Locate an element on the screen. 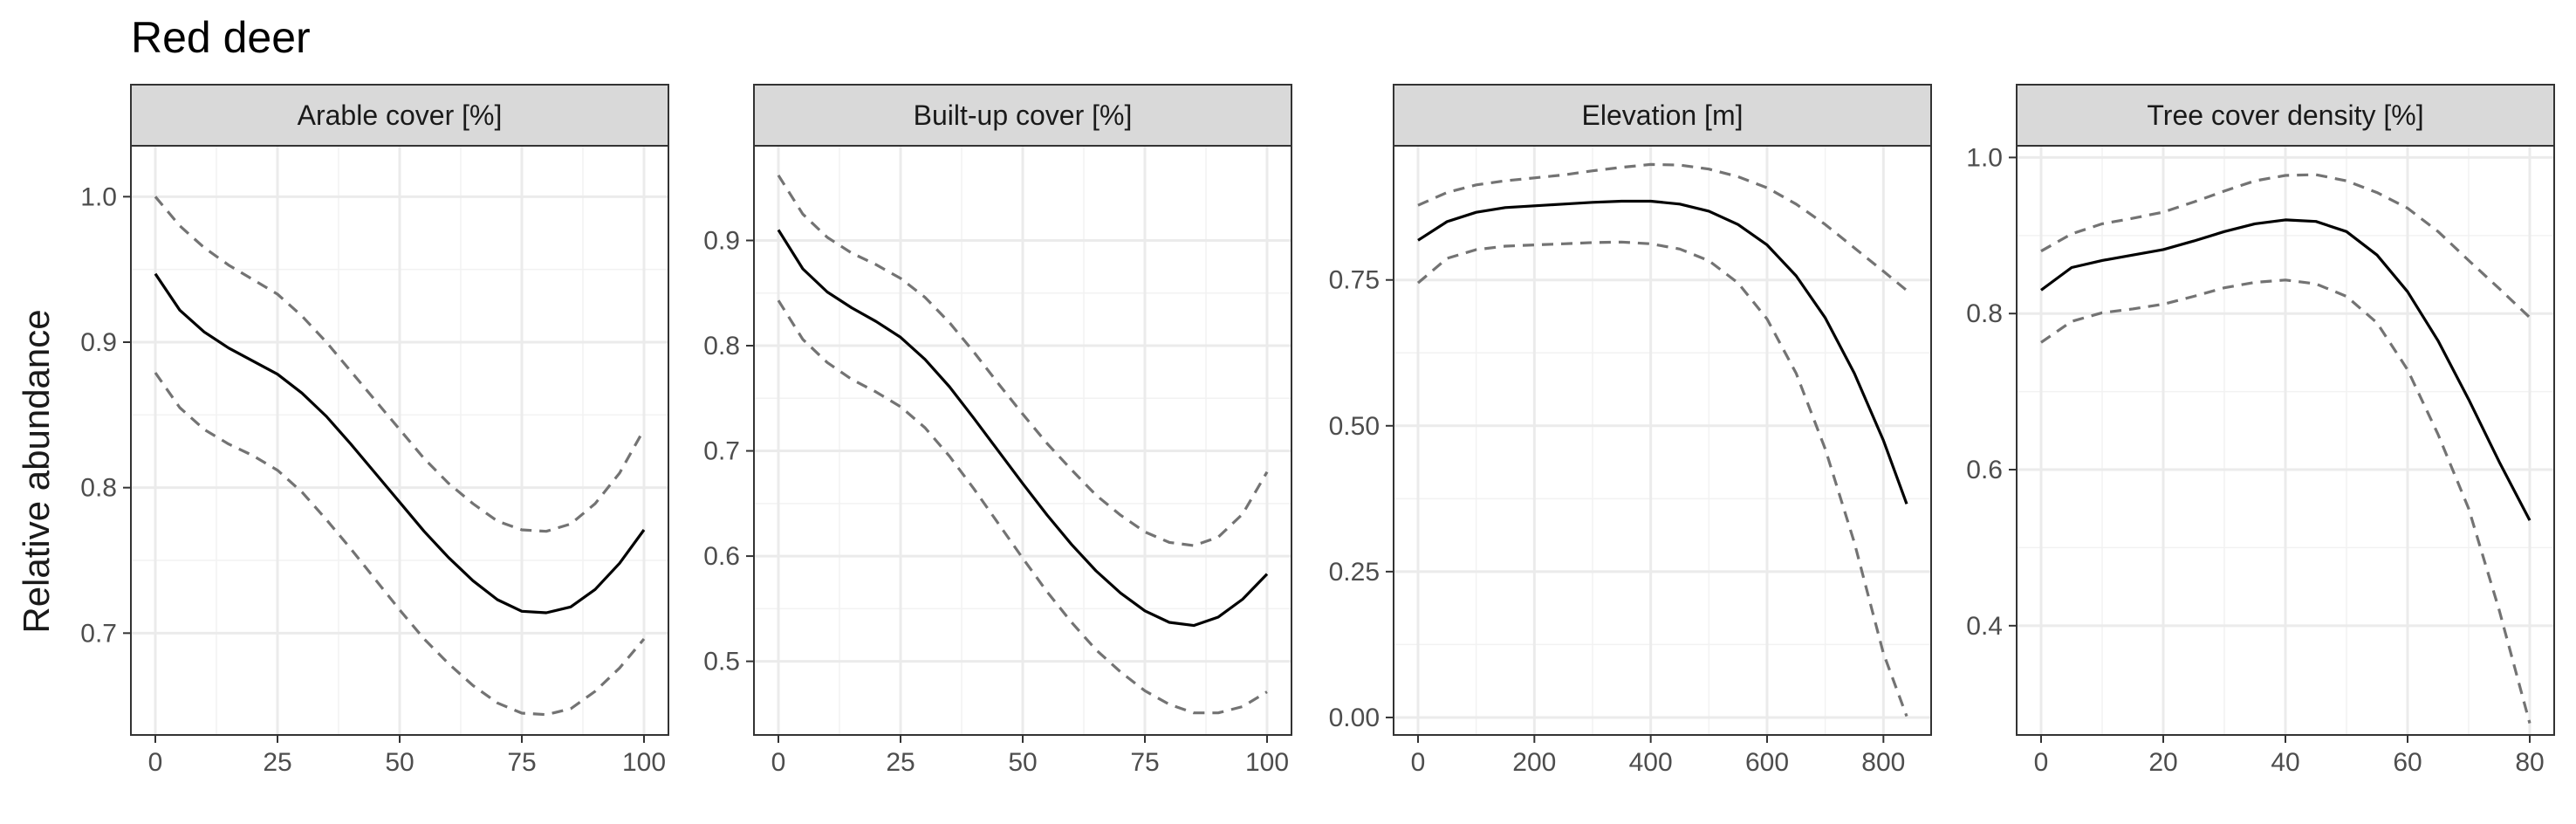 This screenshot has width=2576, height=824. y-tick-label: 0.4 is located at coordinates (1984, 626).